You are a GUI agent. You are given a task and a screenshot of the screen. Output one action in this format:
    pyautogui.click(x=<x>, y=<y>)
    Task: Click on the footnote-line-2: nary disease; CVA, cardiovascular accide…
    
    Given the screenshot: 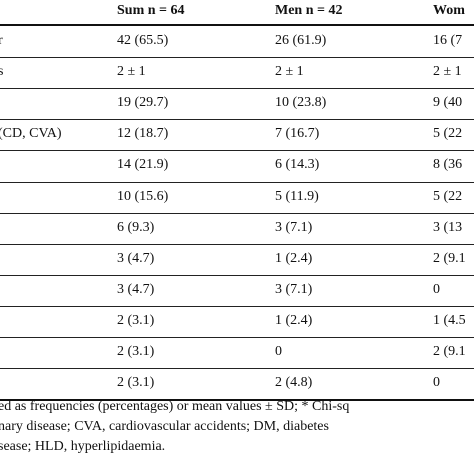 What is the action you would take?
    pyautogui.click(x=164, y=426)
    